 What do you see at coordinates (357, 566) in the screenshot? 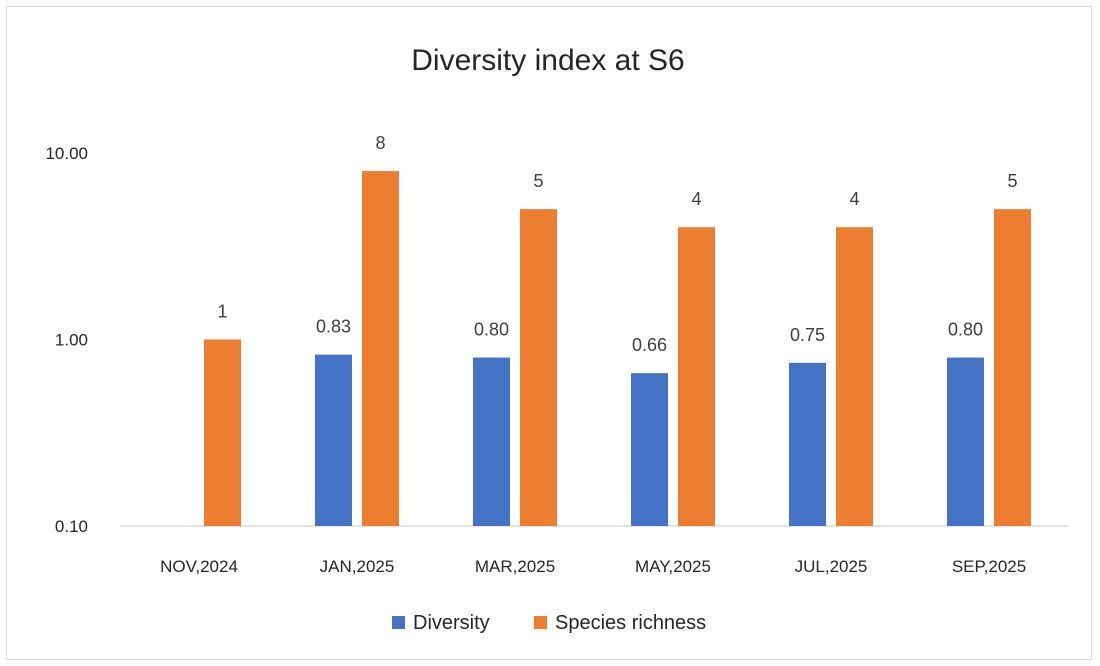
I see `x-tick-label: JAN,2025` at bounding box center [357, 566].